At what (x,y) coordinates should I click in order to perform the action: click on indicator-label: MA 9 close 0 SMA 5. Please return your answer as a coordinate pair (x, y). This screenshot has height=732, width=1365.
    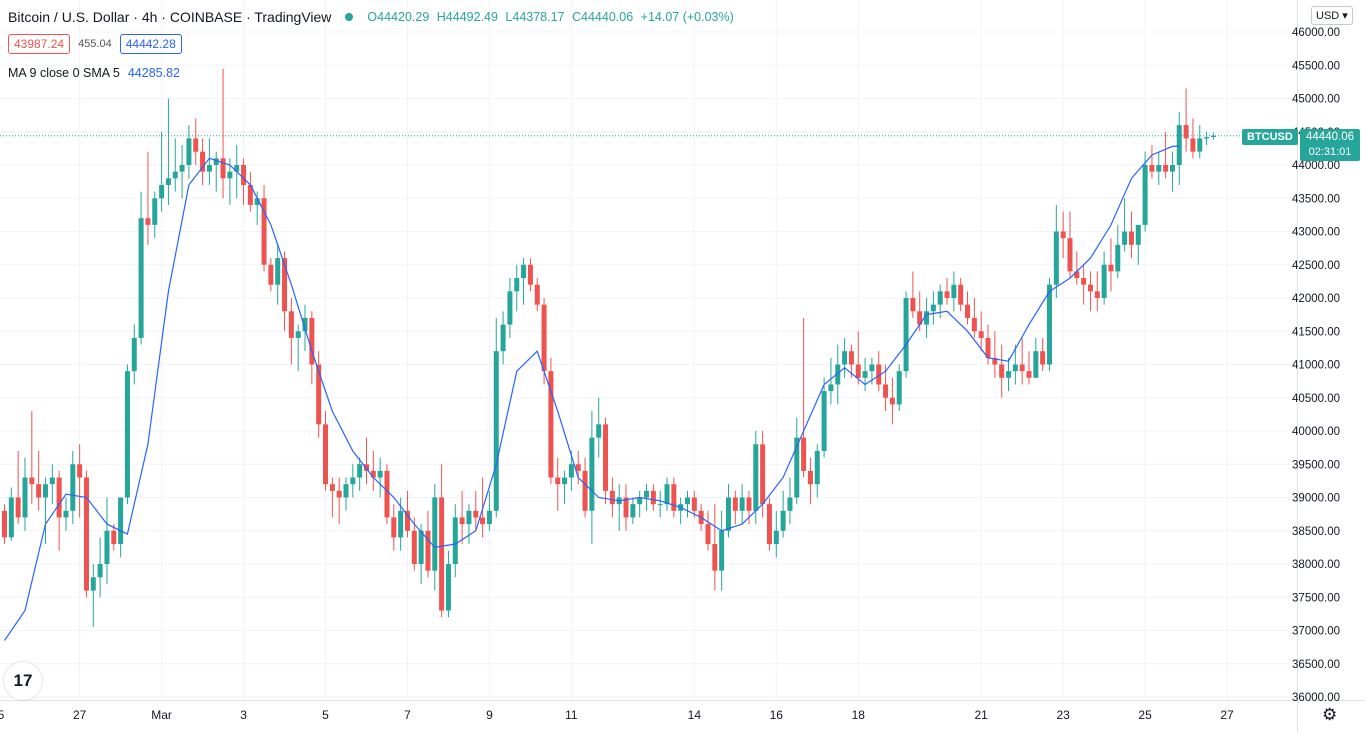
    Looking at the image, I should click on (64, 73).